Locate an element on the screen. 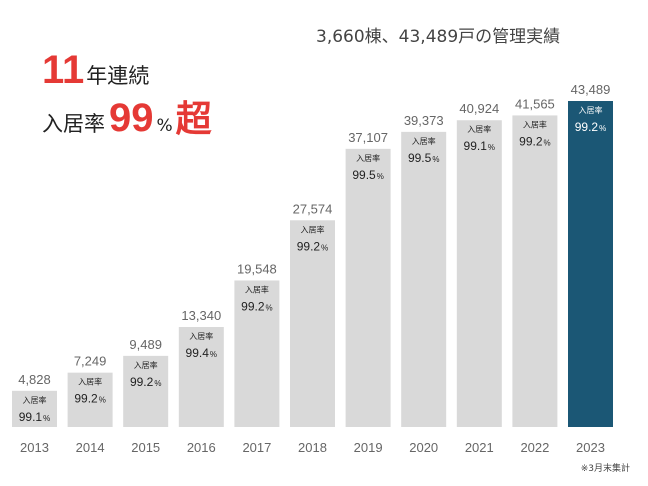  headline-over-text: 超 is located at coordinates (193, 119).